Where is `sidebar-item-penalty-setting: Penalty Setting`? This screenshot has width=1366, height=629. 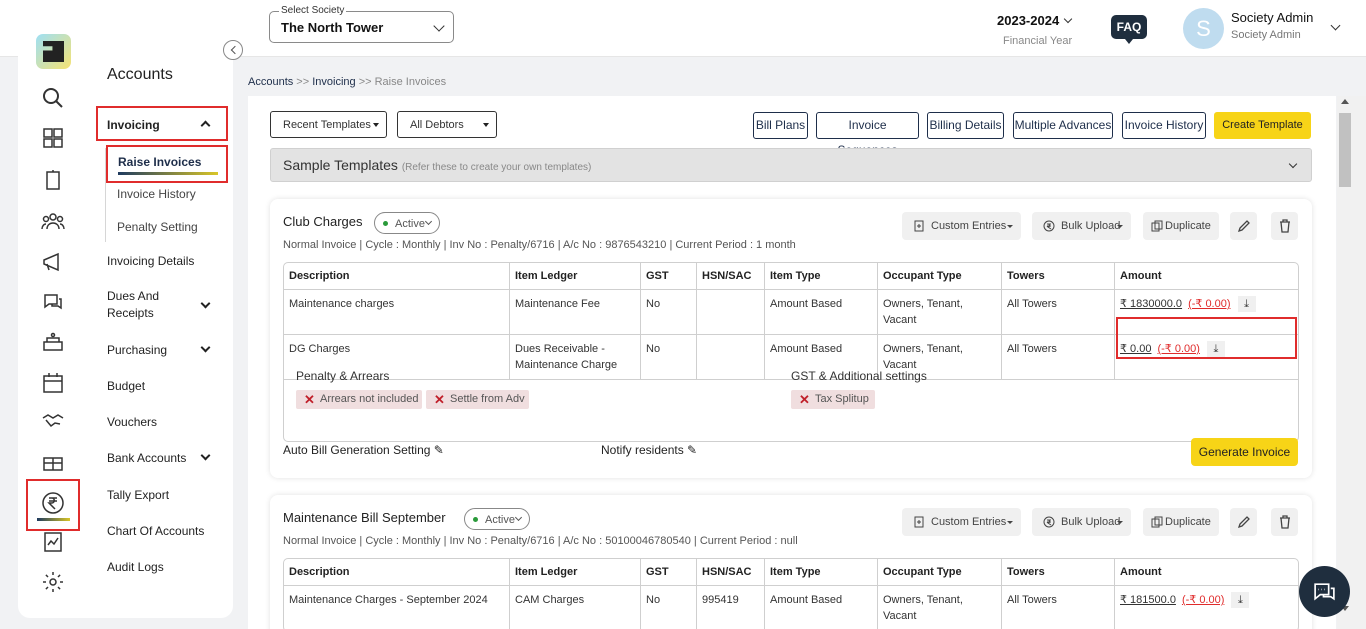 sidebar-item-penalty-setting: Penalty Setting is located at coordinates (157, 227).